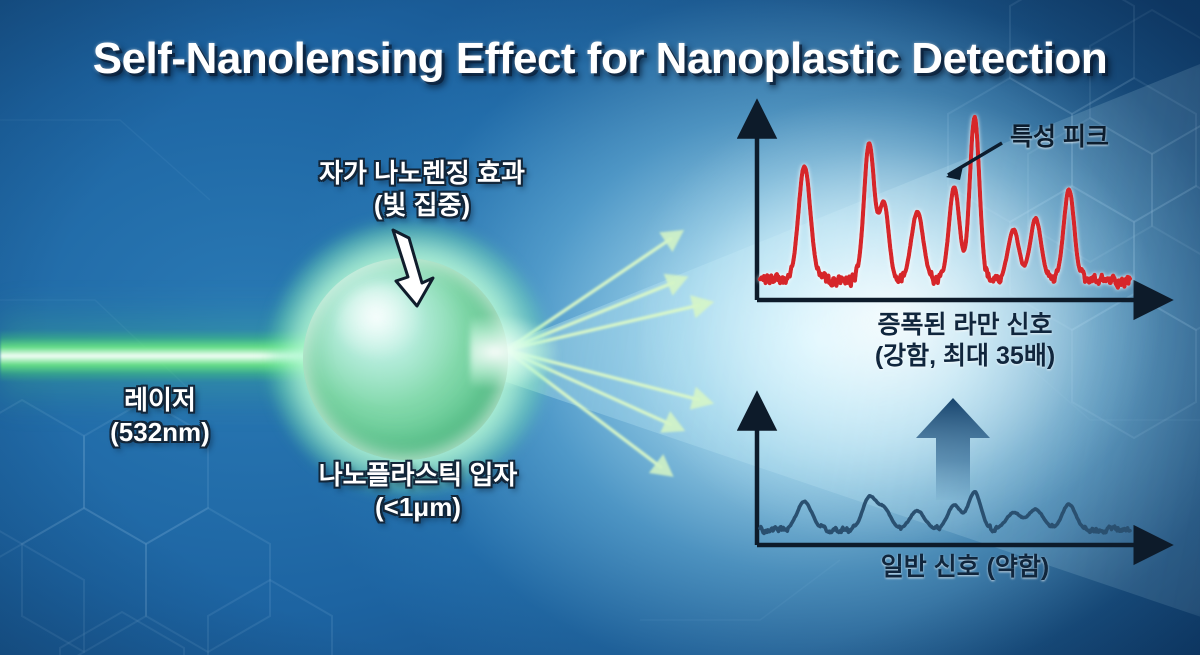 The height and width of the screenshot is (655, 1200). I want to click on label-characteristic-peak: 특성 피크, so click(1059, 137).